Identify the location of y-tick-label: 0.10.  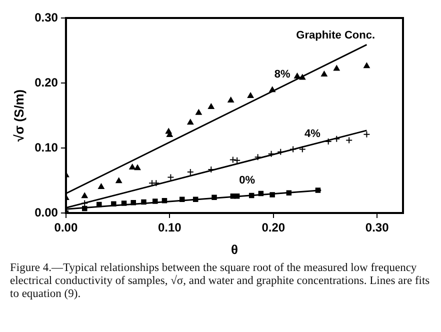
(46, 147).